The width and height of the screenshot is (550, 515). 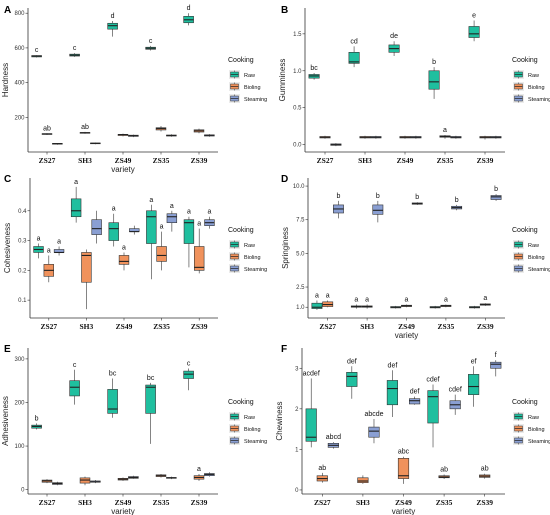 What do you see at coordinates (151, 238) in the screenshot?
I see `box-raw-zs35: a` at bounding box center [151, 238].